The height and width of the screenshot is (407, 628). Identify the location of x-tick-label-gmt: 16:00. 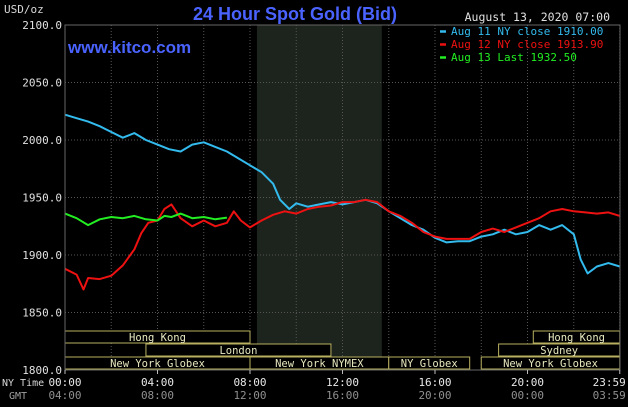
(342, 395).